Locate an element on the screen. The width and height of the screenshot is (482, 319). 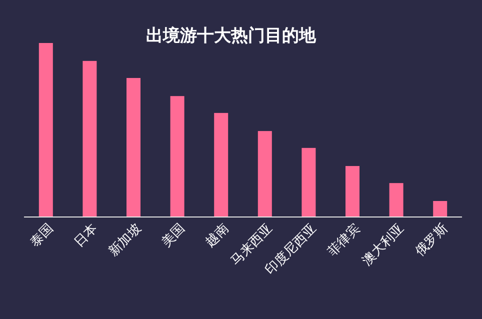
x-tick-label: 越南 is located at coordinates (217, 235).